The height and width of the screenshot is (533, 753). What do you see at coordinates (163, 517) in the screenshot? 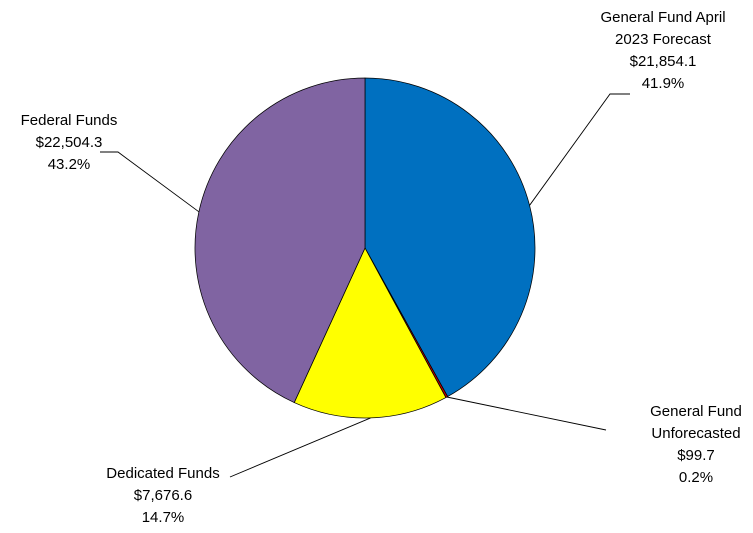
I see `label-percent: 14.7%` at bounding box center [163, 517].